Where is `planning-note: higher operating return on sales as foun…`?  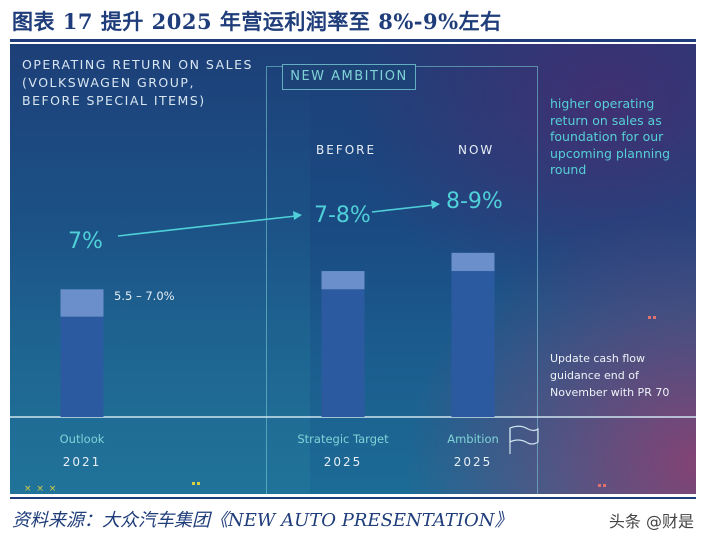
planning-note: higher operating return on sales as foun… is located at coordinates (610, 136).